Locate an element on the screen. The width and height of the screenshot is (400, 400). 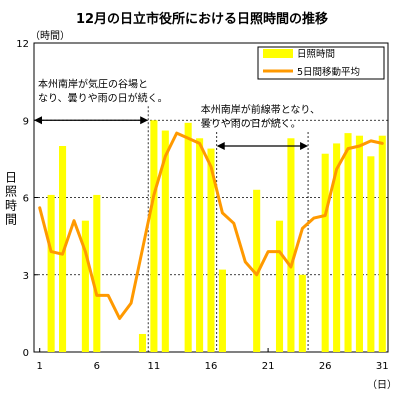
y-axis-label-char: 照 is located at coordinates (11, 192).